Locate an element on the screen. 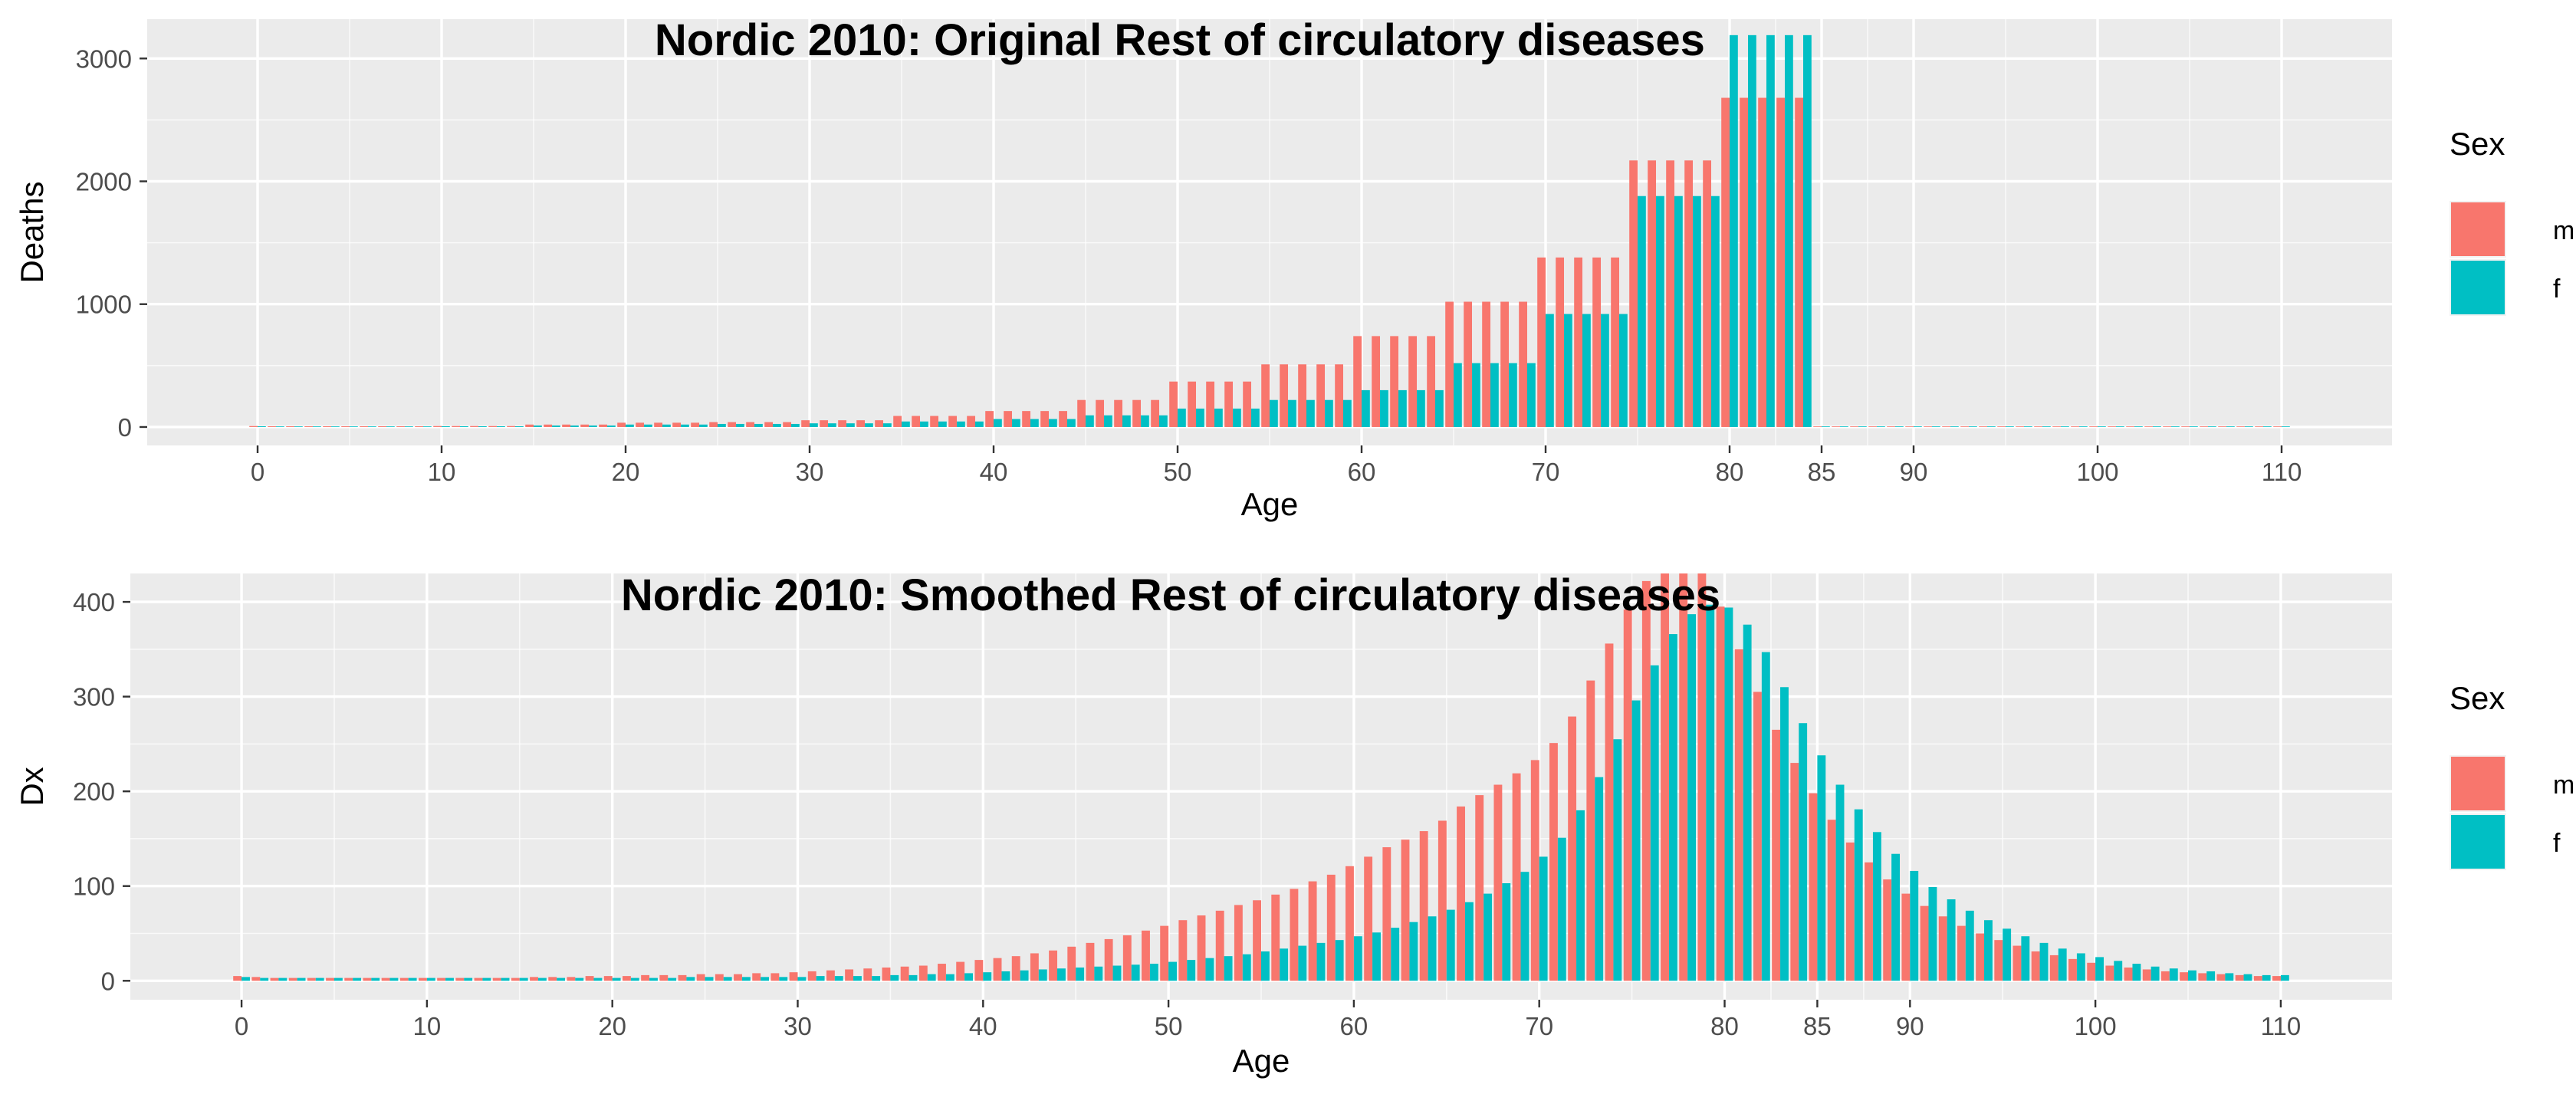 This screenshot has height=1104, width=2576. x-tick-label: 90 is located at coordinates (1914, 472).